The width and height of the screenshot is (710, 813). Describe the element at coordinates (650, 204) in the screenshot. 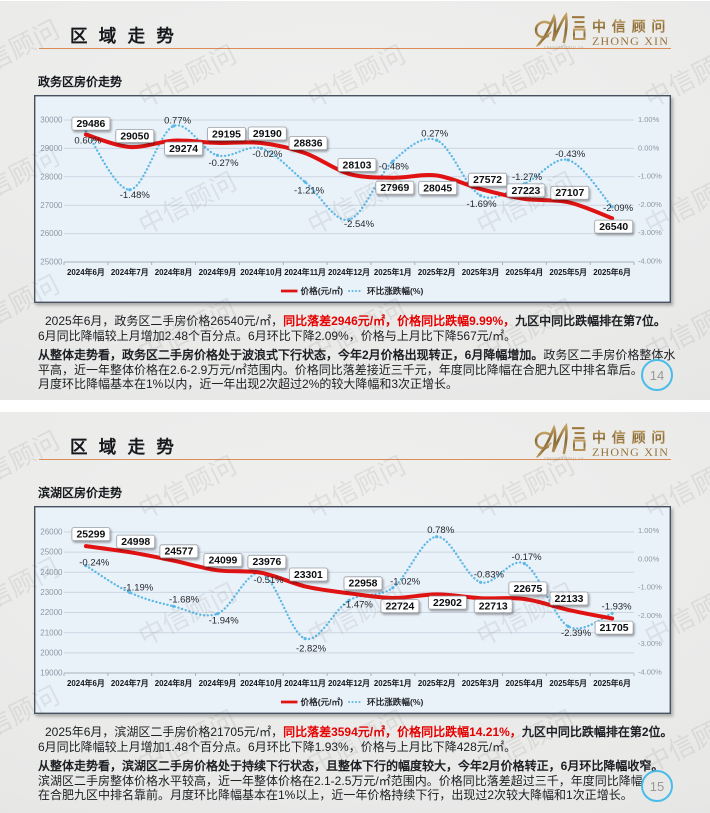

I see `svg-text: -2.00%` at that location.